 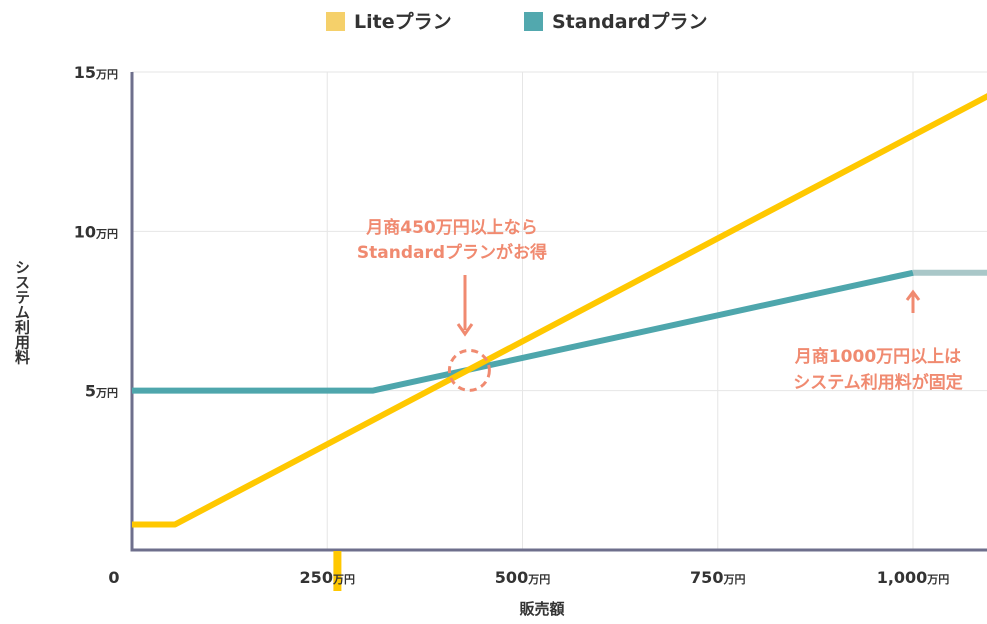 I want to click on x-tick-label: 750万円, so click(x=717, y=577).